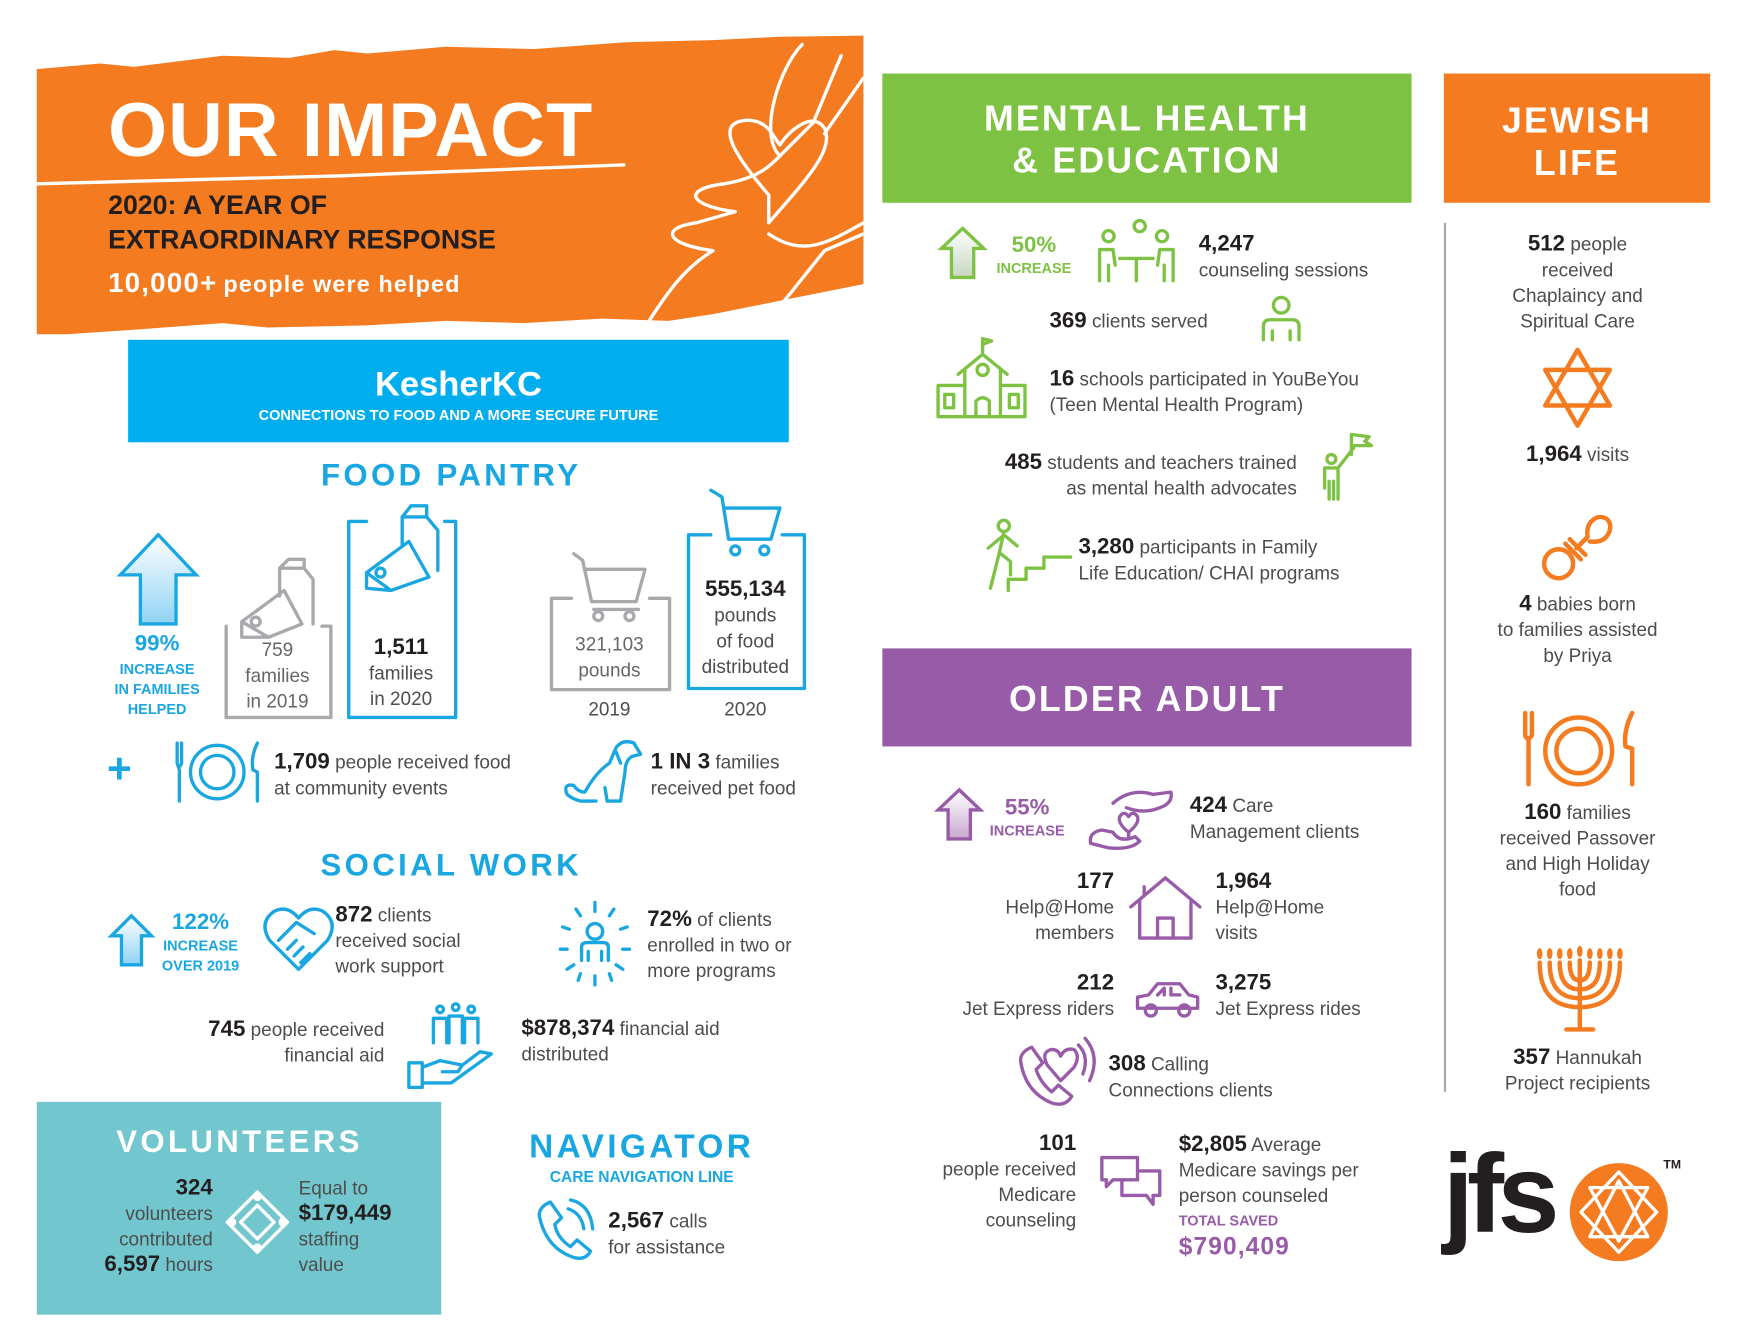  What do you see at coordinates (723, 788) in the screenshot?
I see `text-line: received pet food` at bounding box center [723, 788].